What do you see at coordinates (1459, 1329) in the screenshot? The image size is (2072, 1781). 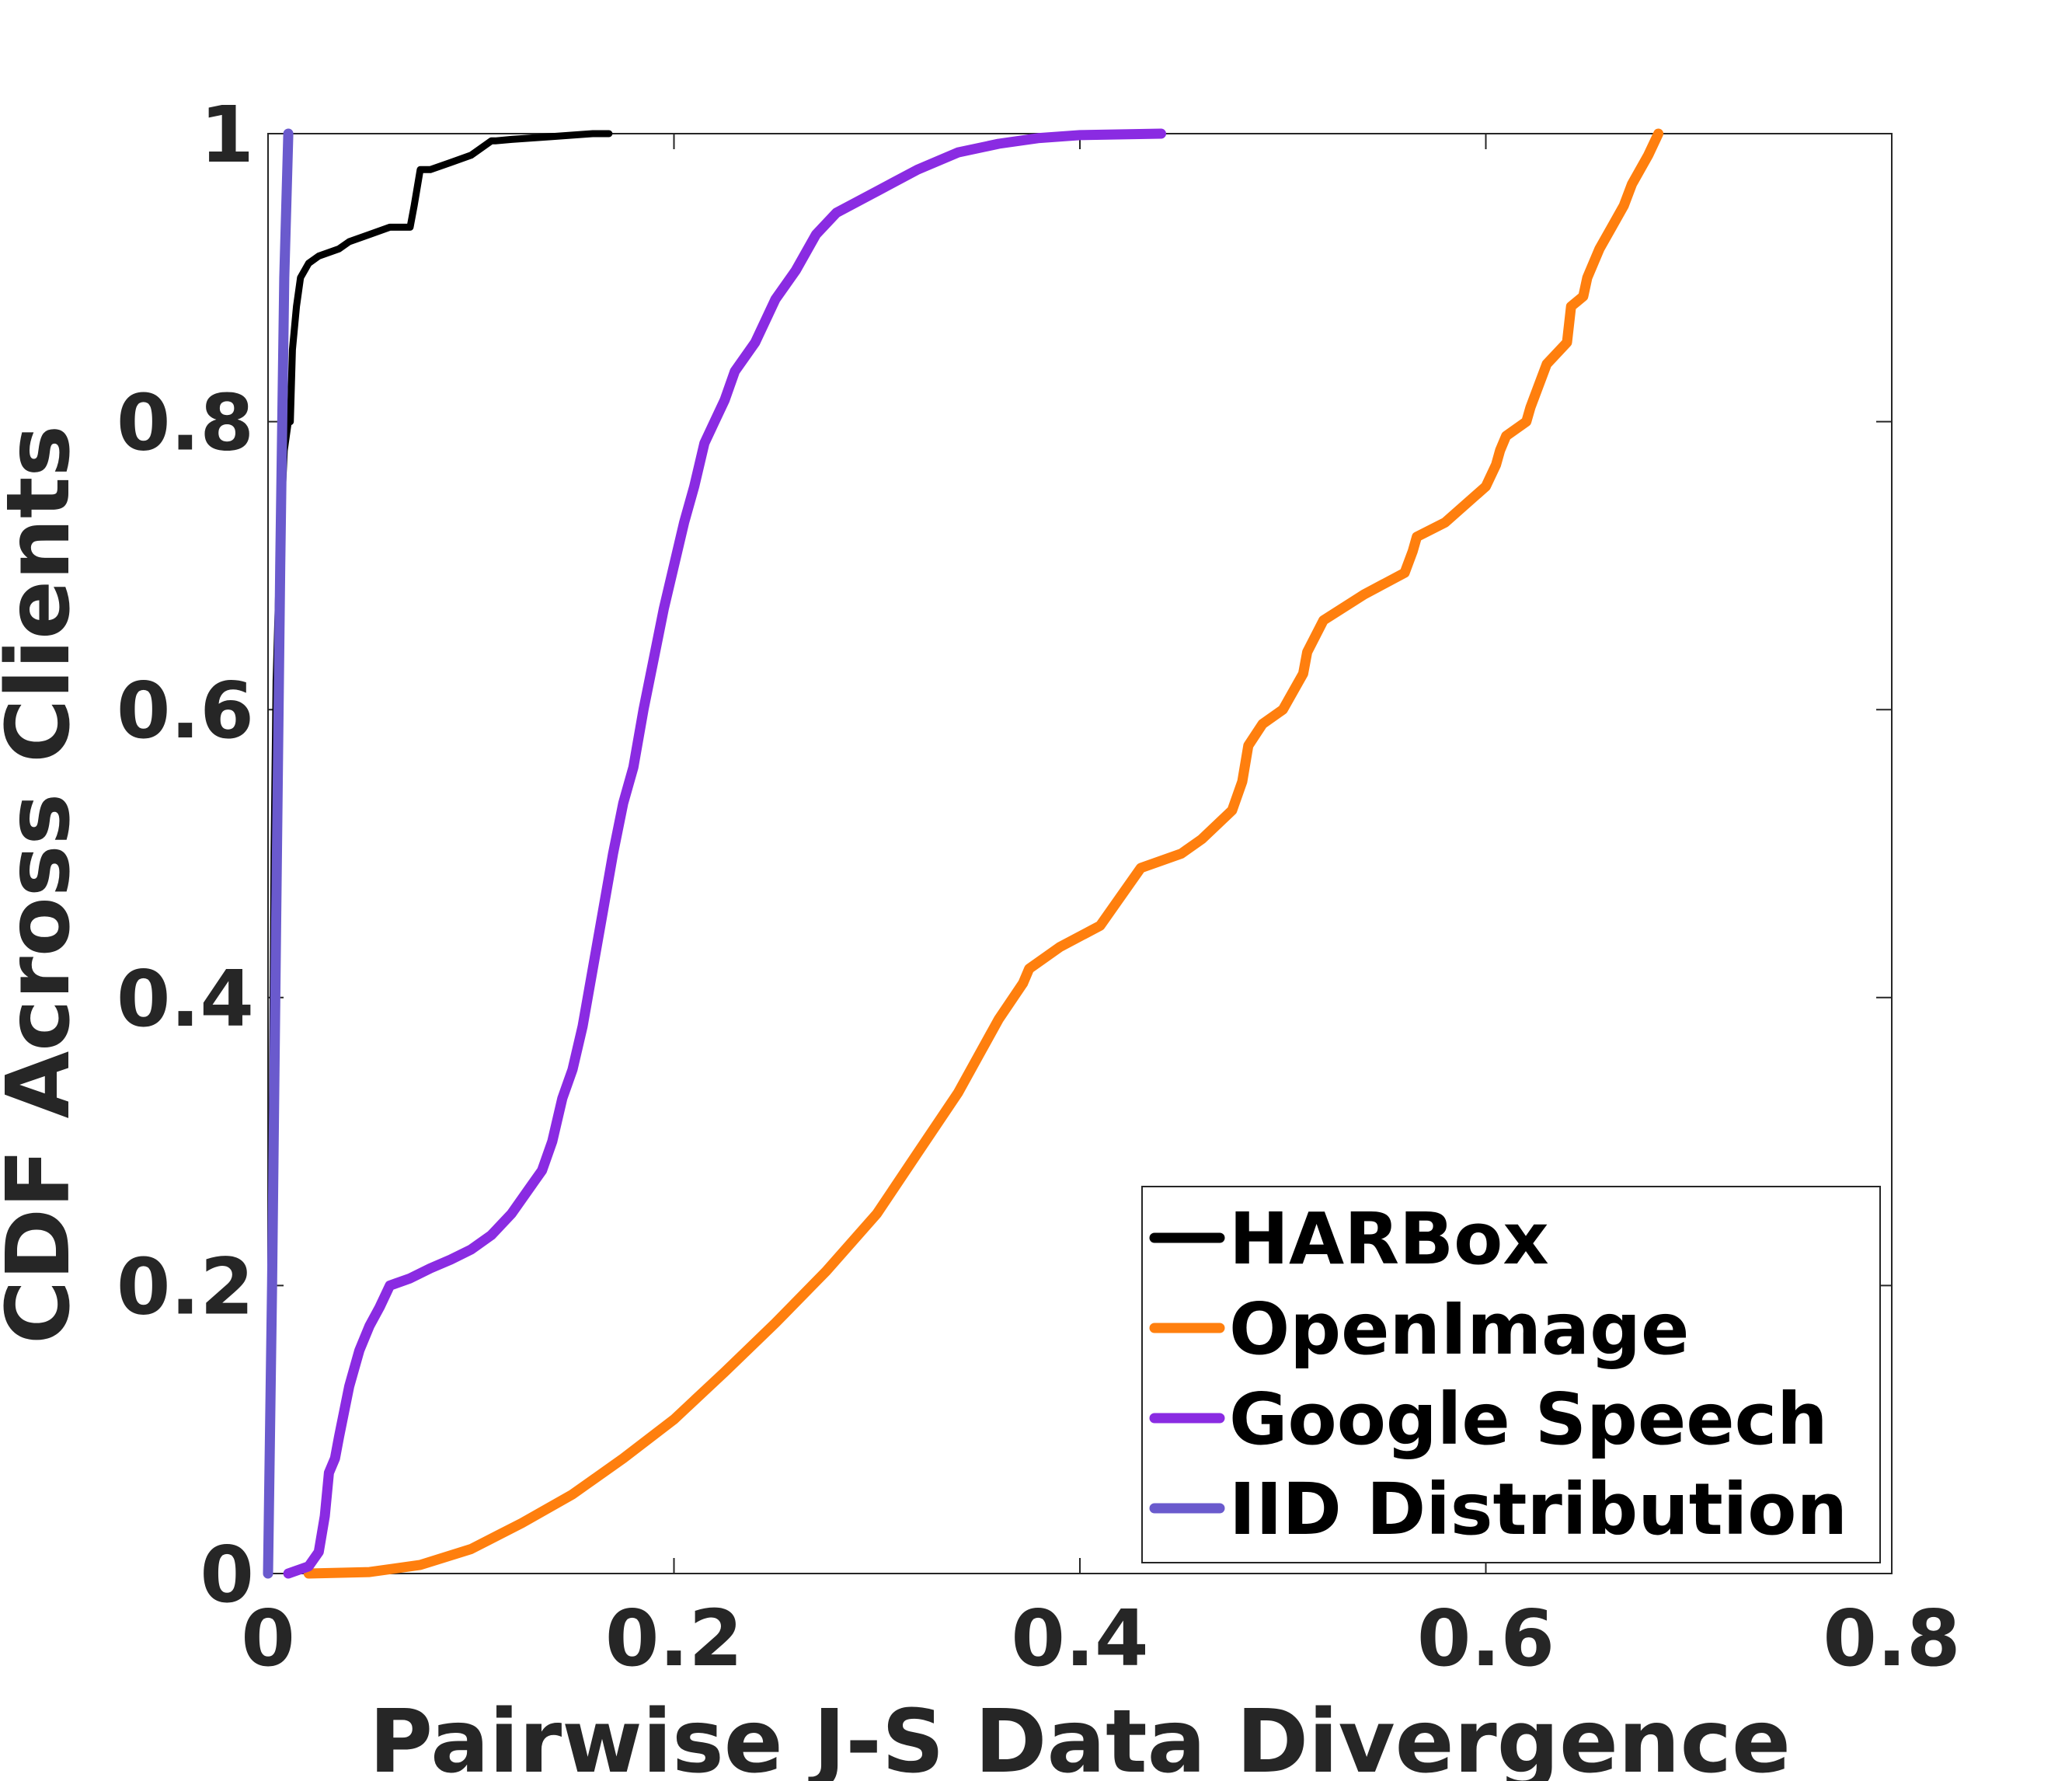 I see `legend-label: OpenImage` at bounding box center [1459, 1329].